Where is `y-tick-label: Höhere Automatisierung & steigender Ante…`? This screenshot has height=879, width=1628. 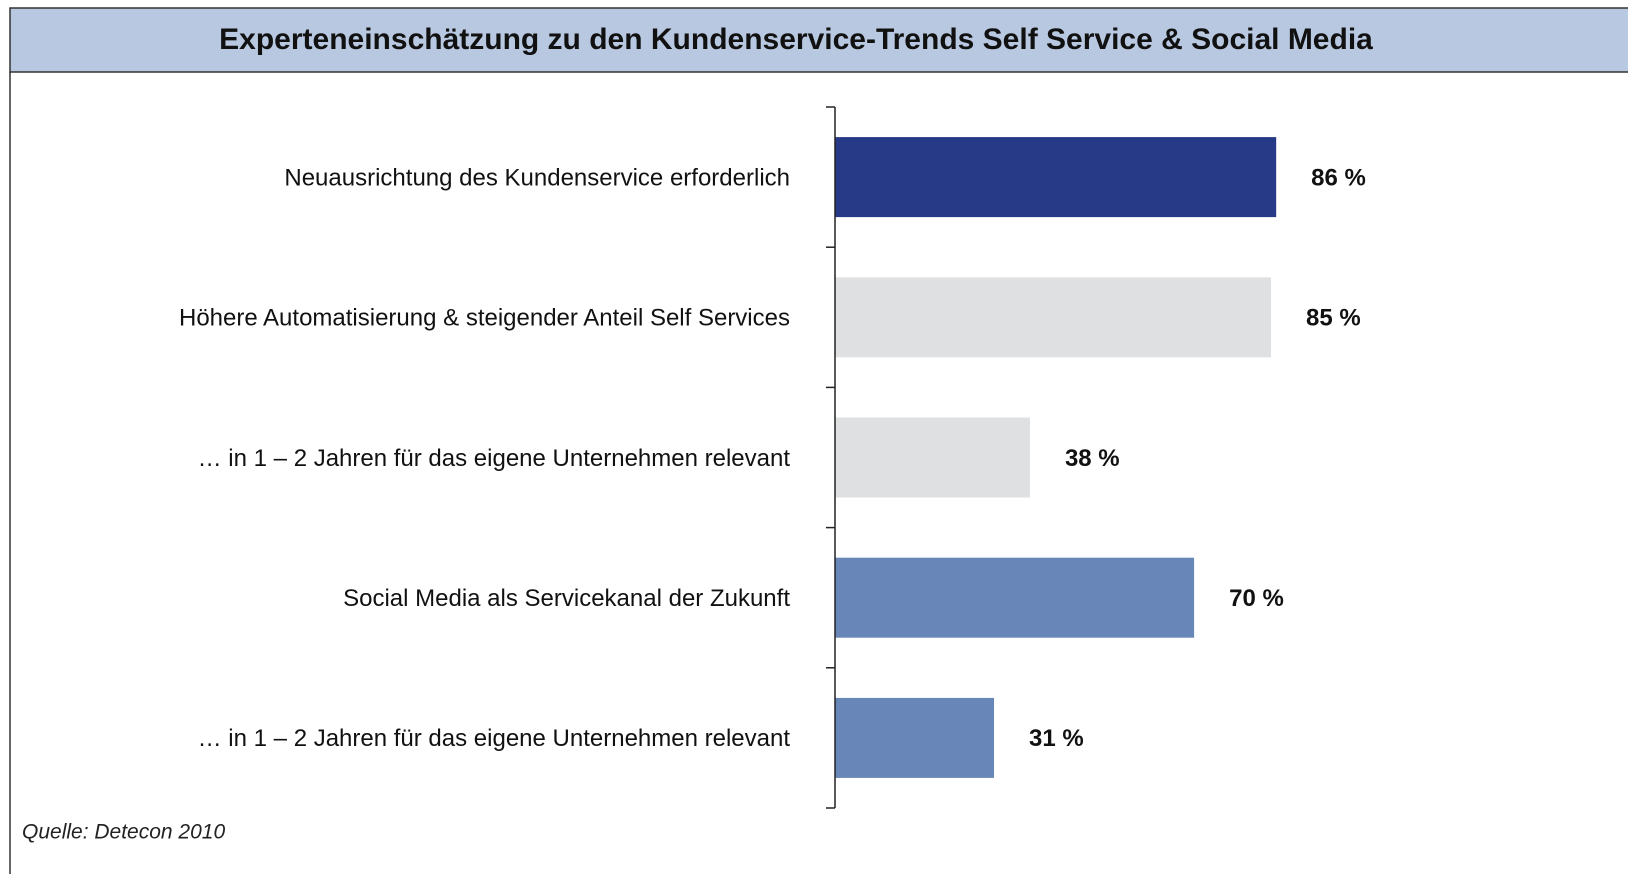
y-tick-label: Höhere Automatisierung & steigender Ante… is located at coordinates (484, 318).